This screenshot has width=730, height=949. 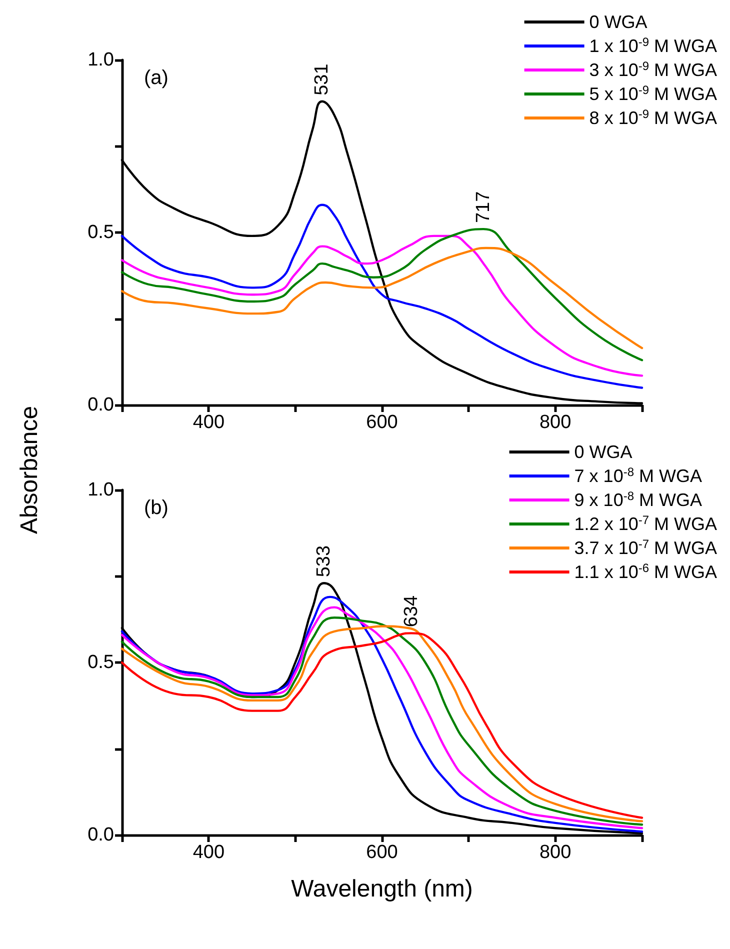 What do you see at coordinates (323, 561) in the screenshot?
I see `annotation: 533` at bounding box center [323, 561].